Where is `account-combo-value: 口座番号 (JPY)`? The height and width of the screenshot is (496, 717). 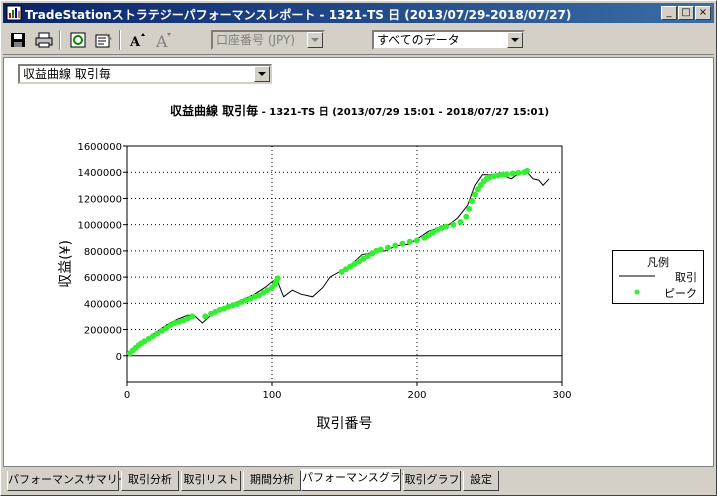 account-combo-value: 口座番号 (JPY) is located at coordinates (256, 40).